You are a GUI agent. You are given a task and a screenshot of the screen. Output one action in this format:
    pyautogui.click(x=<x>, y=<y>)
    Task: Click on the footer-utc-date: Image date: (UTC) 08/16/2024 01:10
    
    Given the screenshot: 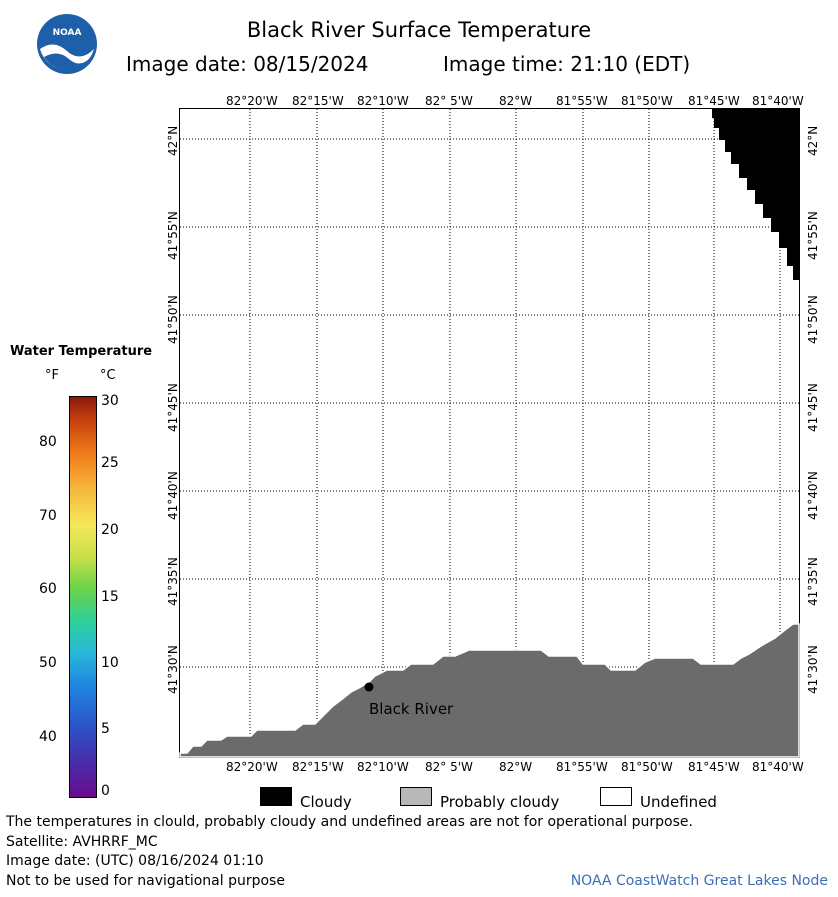 What is the action you would take?
    pyautogui.click(x=135, y=861)
    